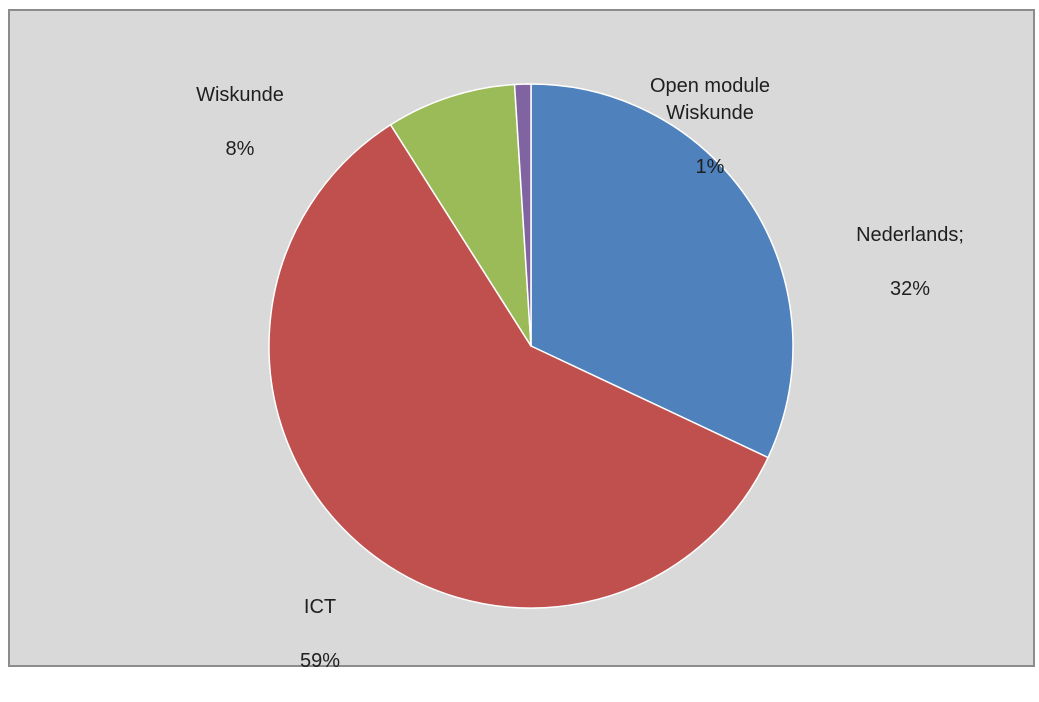  What do you see at coordinates (240, 149) in the screenshot?
I see `label-wiskunde-value: 8%` at bounding box center [240, 149].